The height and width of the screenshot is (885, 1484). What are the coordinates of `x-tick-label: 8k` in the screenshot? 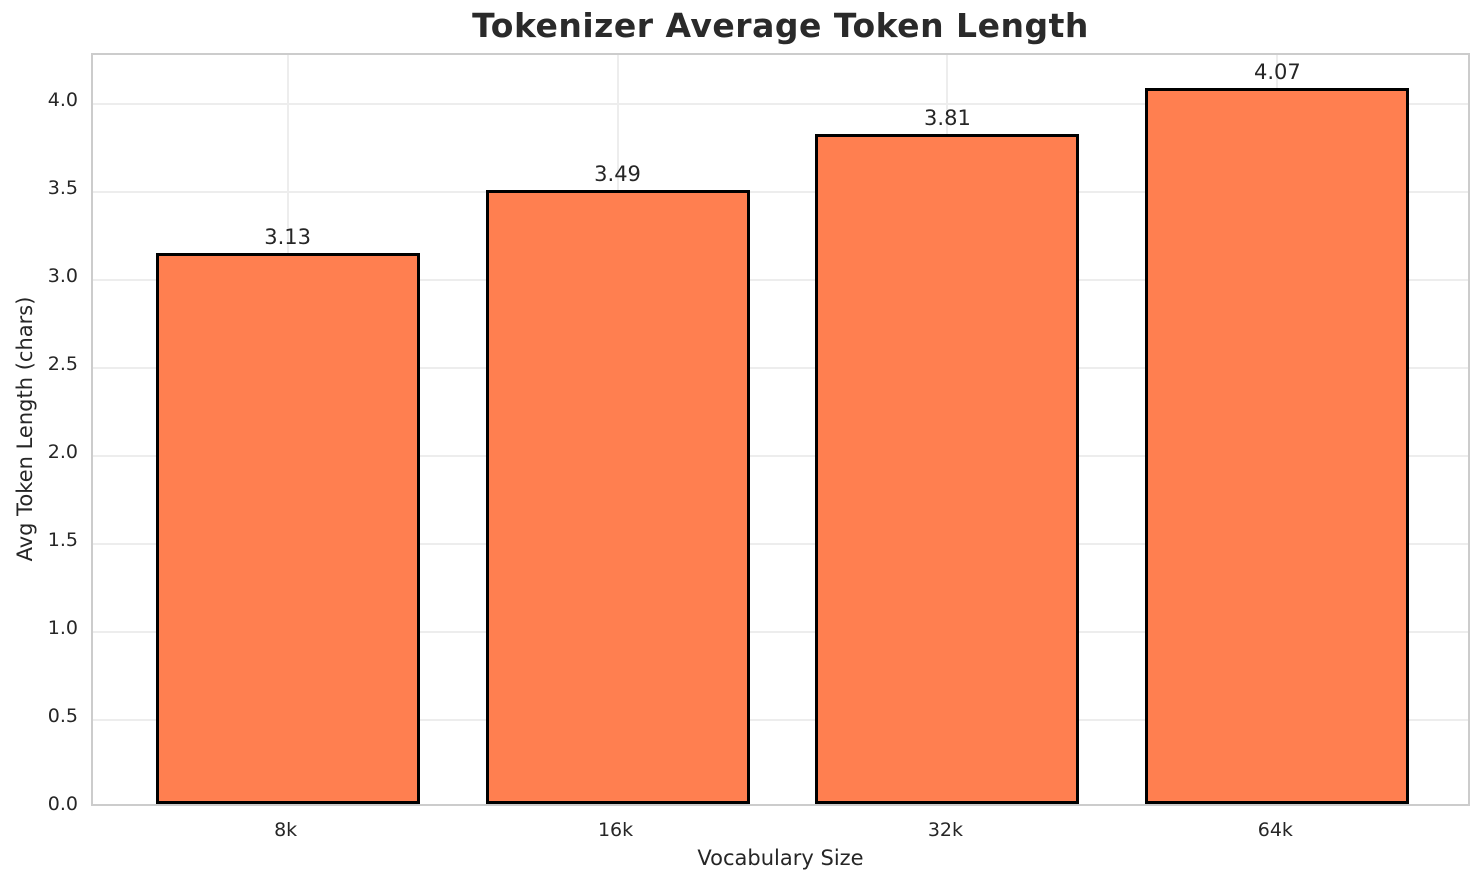 It's located at (286, 830).